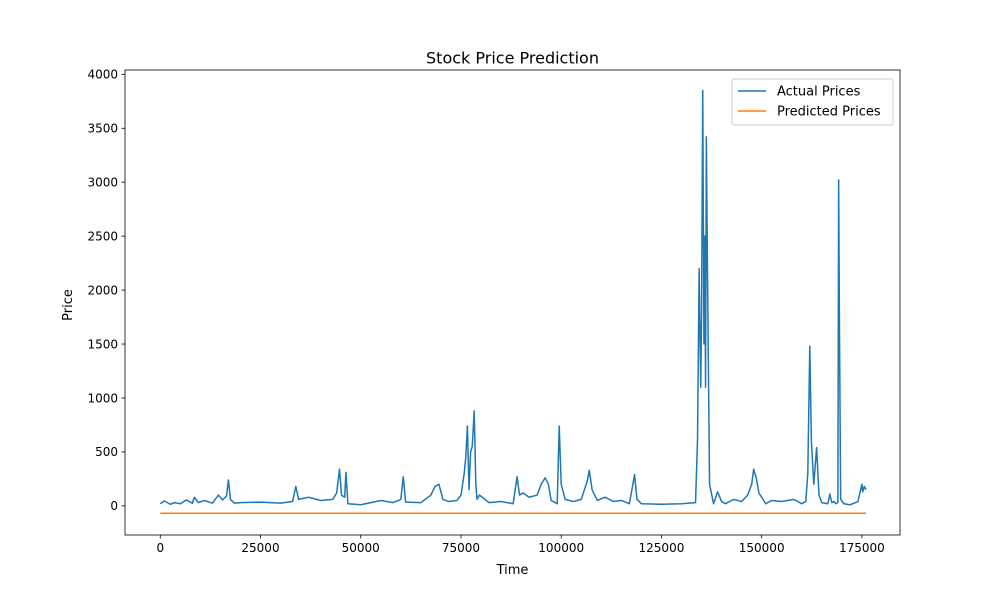 The image size is (1000, 600). What do you see at coordinates (114, 506) in the screenshot?
I see `y-tick-label: 0` at bounding box center [114, 506].